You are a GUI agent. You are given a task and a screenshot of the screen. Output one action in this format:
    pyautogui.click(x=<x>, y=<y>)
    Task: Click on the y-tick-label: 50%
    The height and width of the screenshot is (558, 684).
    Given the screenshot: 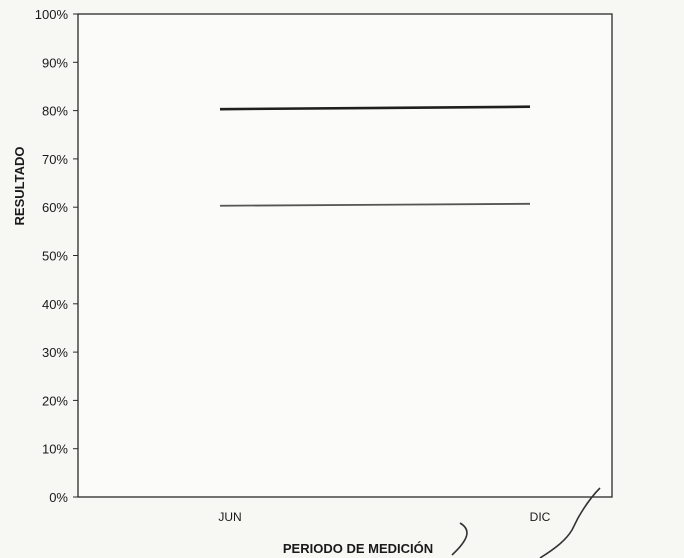 What is the action you would take?
    pyautogui.click(x=55, y=256)
    